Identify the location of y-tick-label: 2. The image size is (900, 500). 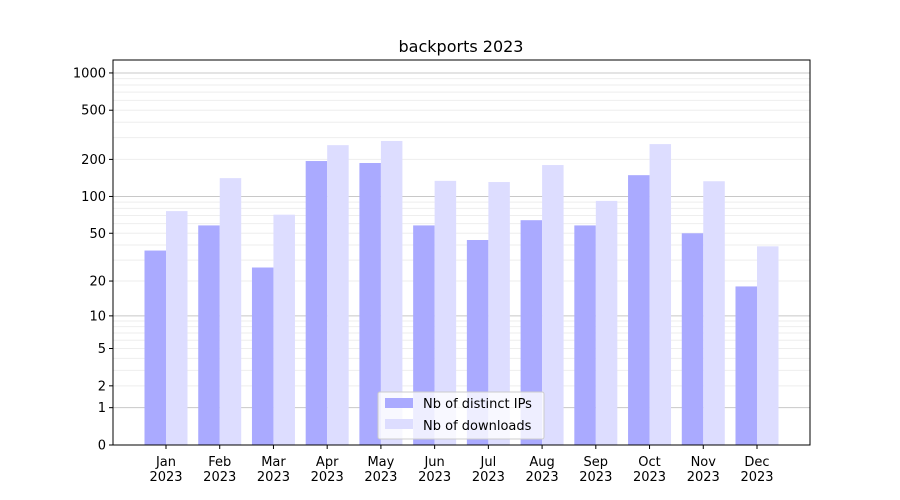
(102, 386).